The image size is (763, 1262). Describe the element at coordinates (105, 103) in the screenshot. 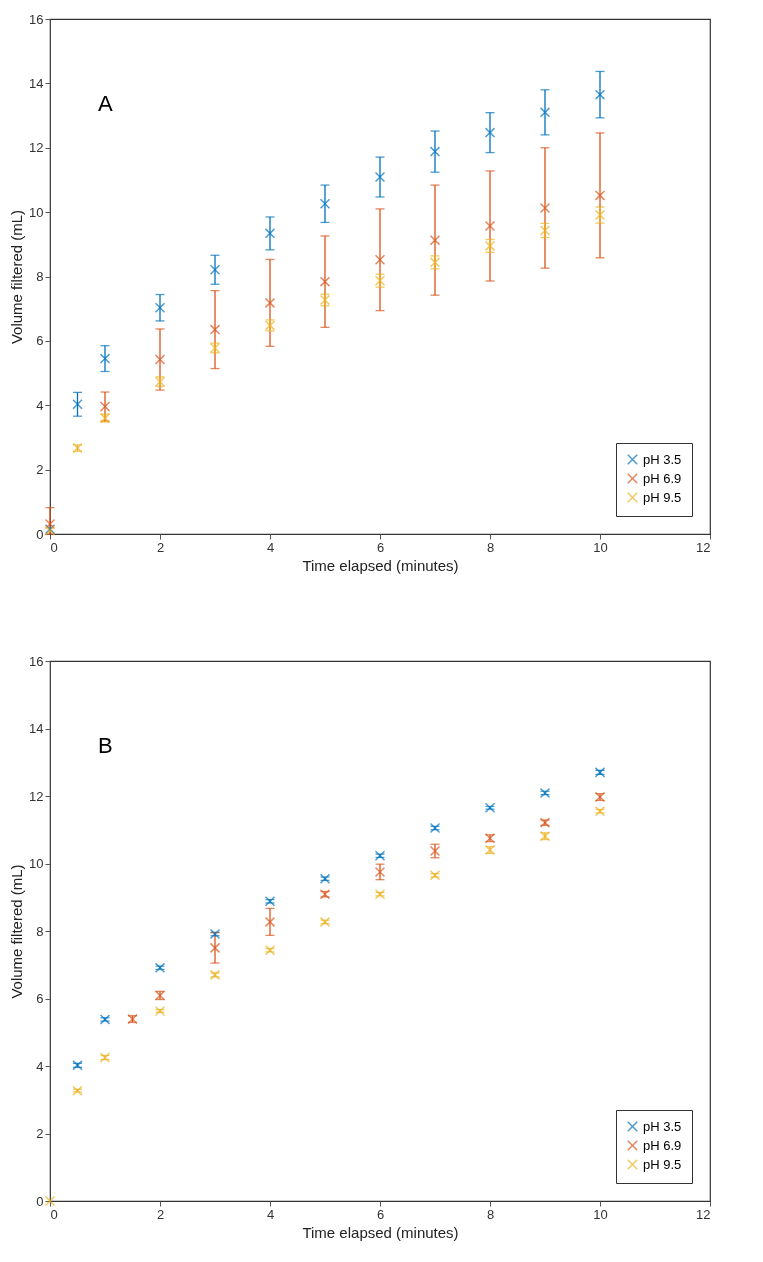

I see `text: A` at that location.